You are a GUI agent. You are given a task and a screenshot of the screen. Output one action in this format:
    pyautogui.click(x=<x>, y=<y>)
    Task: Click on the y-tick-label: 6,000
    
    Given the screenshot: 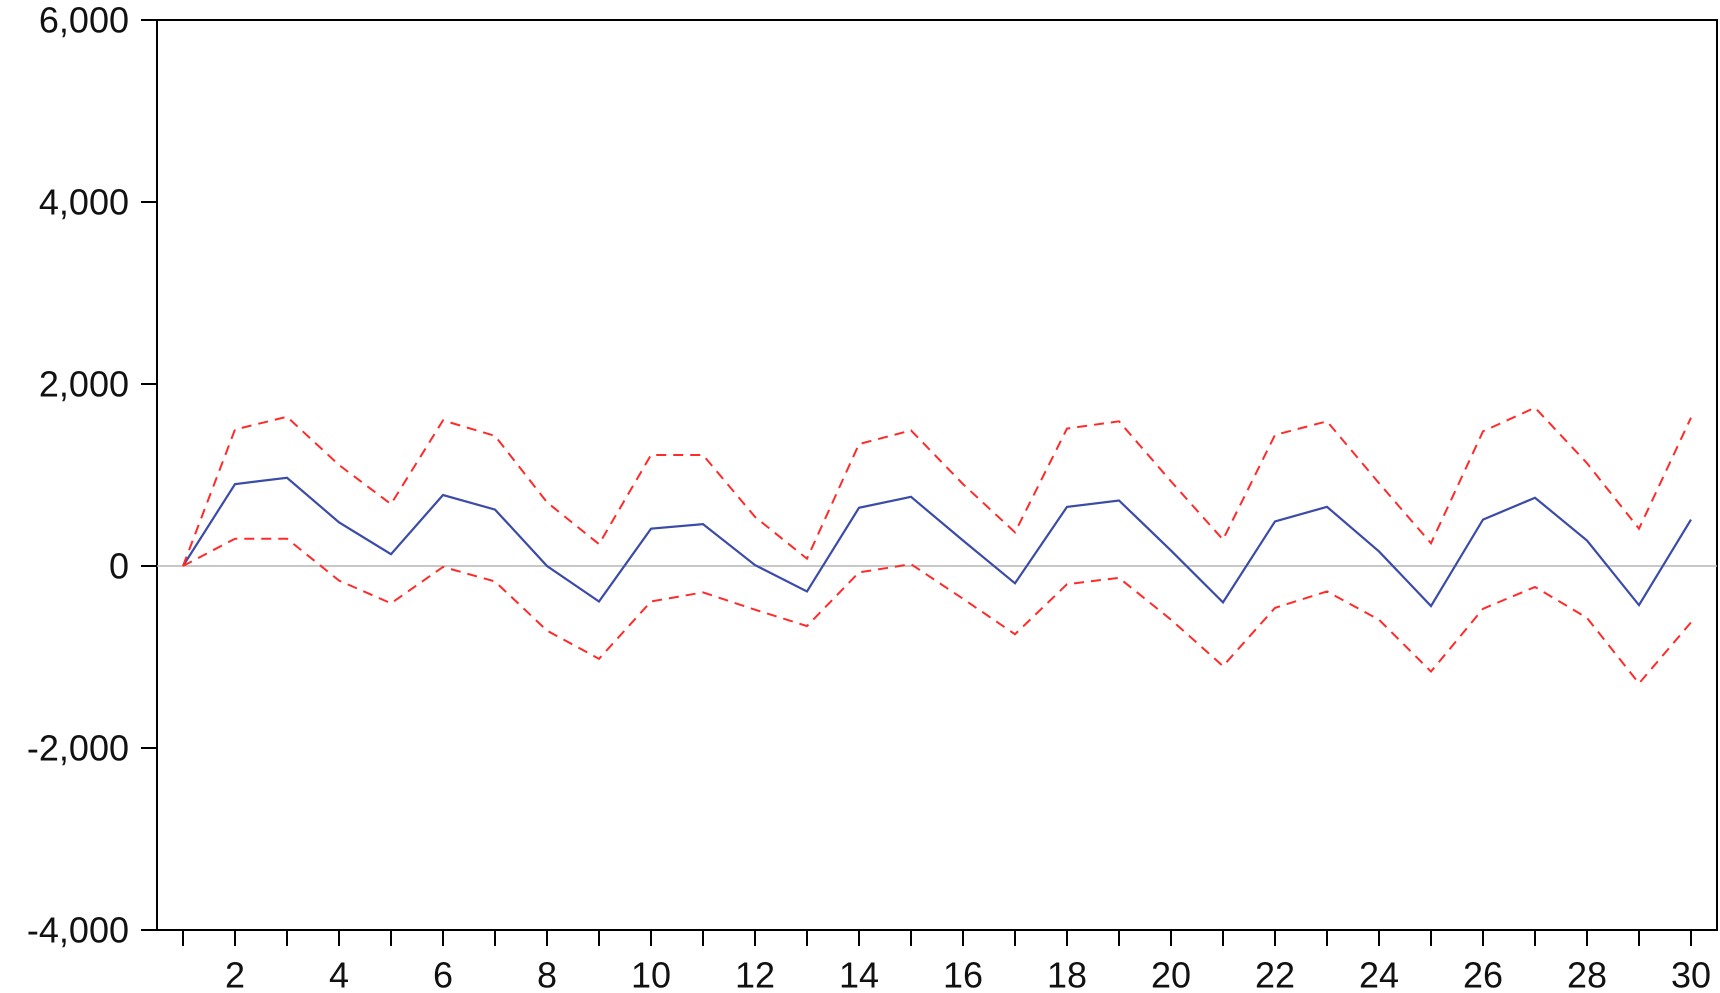 What is the action you would take?
    pyautogui.click(x=84, y=20)
    